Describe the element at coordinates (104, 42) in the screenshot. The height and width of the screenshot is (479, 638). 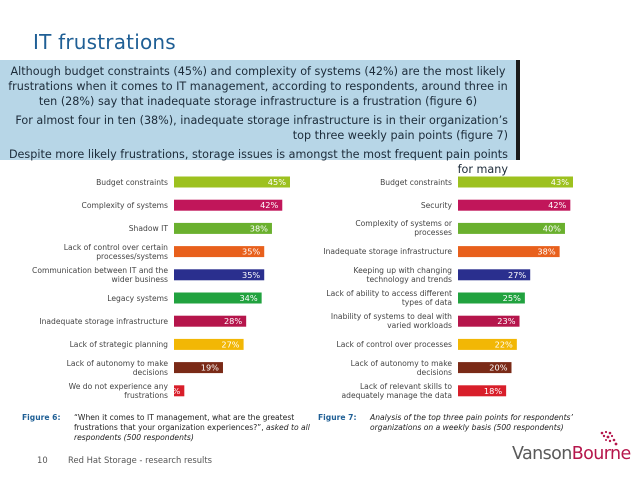
I see `page-title: IT frustrations` at that location.